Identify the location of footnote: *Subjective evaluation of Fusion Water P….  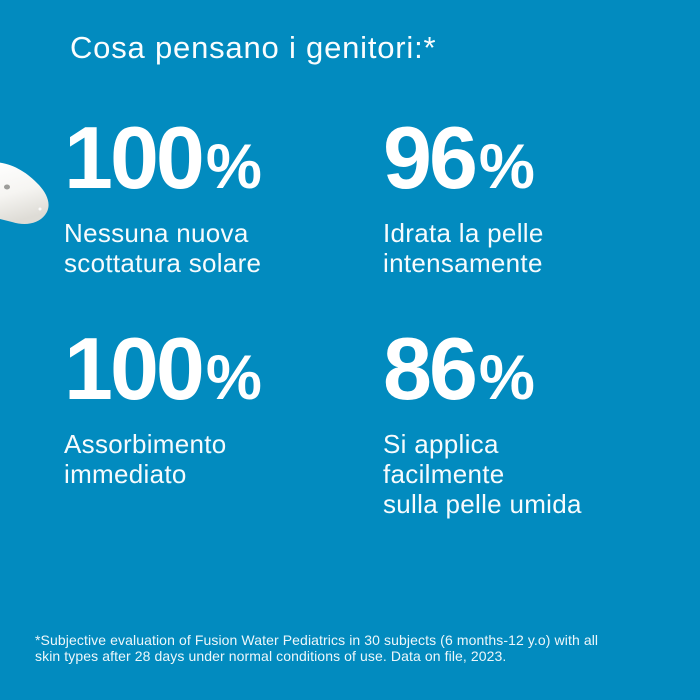
(357, 648).